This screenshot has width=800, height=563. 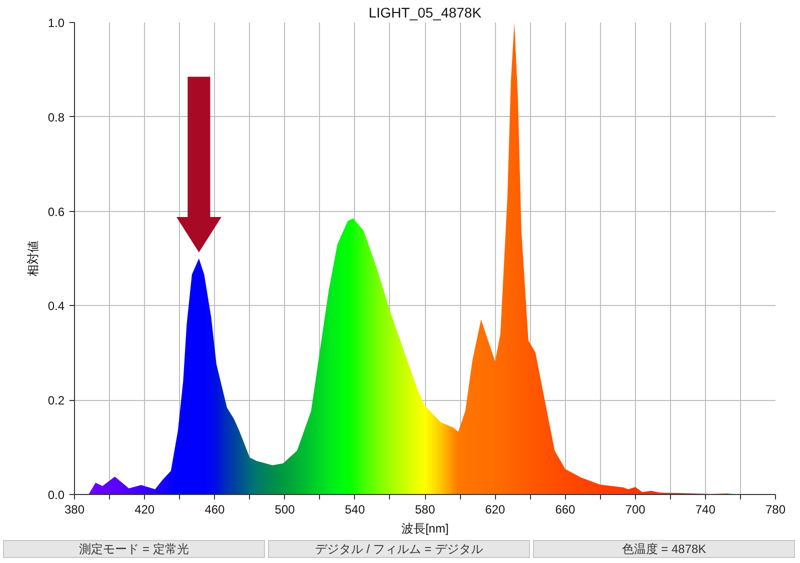 I want to click on x-tick-label: 740, so click(x=705, y=509).